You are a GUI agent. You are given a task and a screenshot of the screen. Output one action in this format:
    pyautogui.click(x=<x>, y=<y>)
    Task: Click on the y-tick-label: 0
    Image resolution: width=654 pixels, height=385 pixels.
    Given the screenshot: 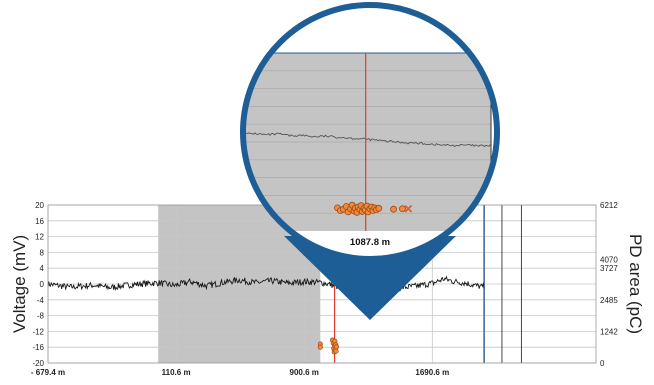 What is the action you would take?
    pyautogui.click(x=42, y=284)
    